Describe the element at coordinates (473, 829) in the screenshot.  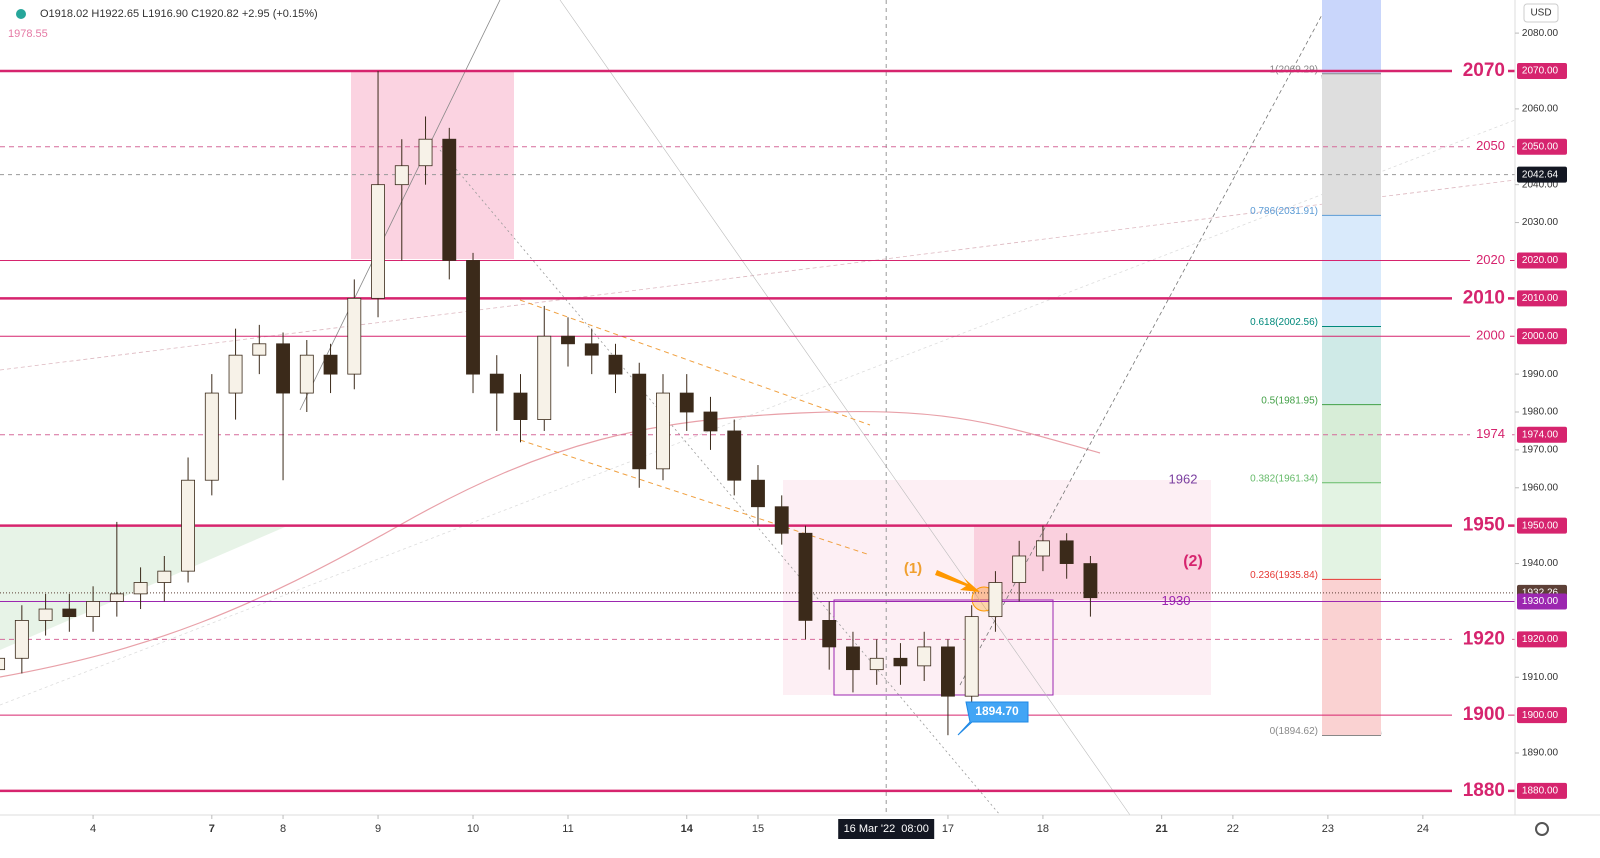
I see `x-tick-label: 10` at that location.